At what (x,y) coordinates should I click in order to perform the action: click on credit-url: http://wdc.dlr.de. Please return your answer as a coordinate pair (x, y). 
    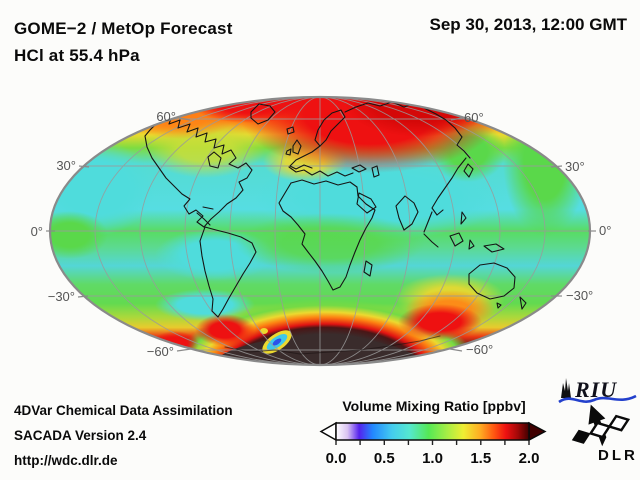
    Looking at the image, I should click on (66, 460).